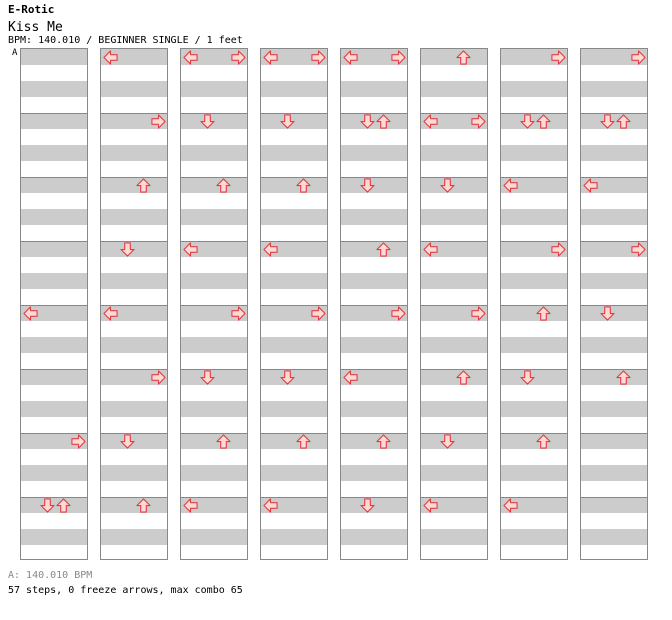  What do you see at coordinates (15, 53) in the screenshot?
I see `bpm-marker-label: A` at bounding box center [15, 53].